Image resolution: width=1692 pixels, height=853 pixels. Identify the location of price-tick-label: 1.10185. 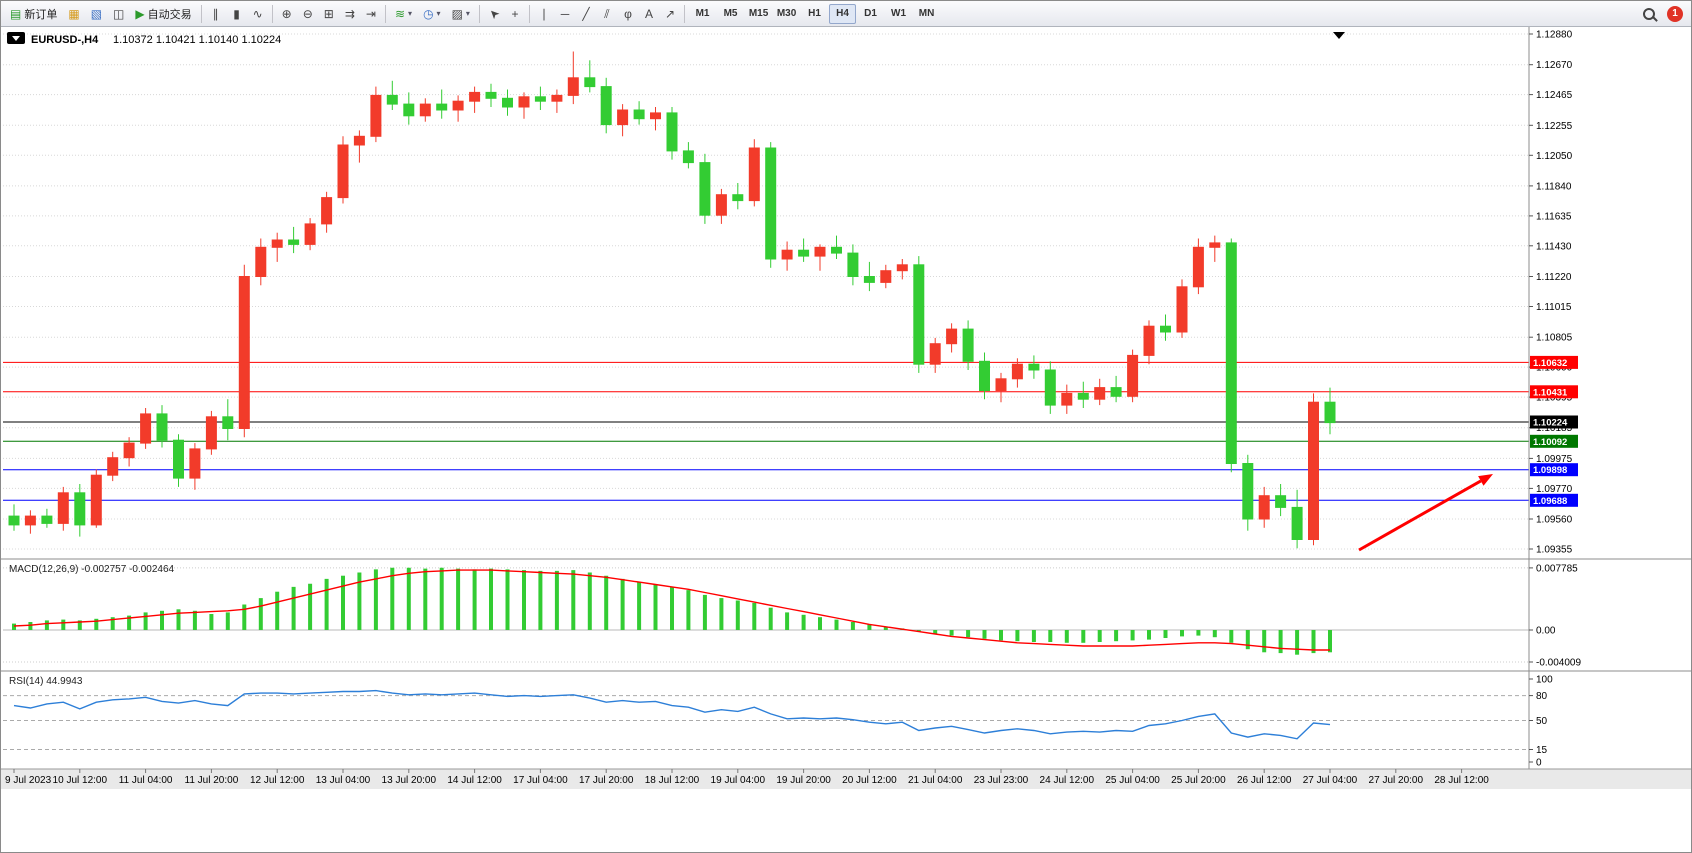
(1554, 428).